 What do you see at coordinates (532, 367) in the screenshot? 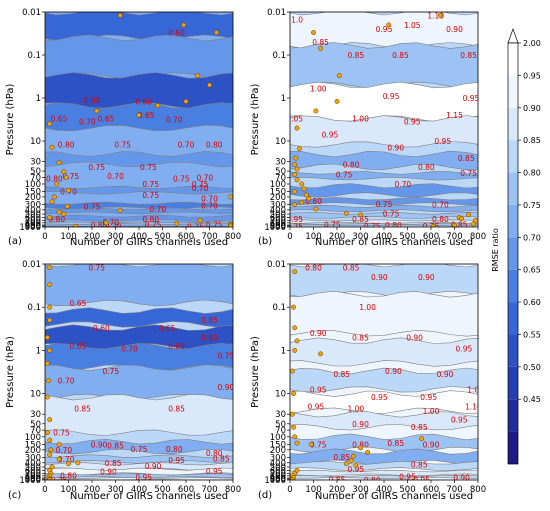
I see `colorbar-tick-label: 0.50` at bounding box center [532, 367].